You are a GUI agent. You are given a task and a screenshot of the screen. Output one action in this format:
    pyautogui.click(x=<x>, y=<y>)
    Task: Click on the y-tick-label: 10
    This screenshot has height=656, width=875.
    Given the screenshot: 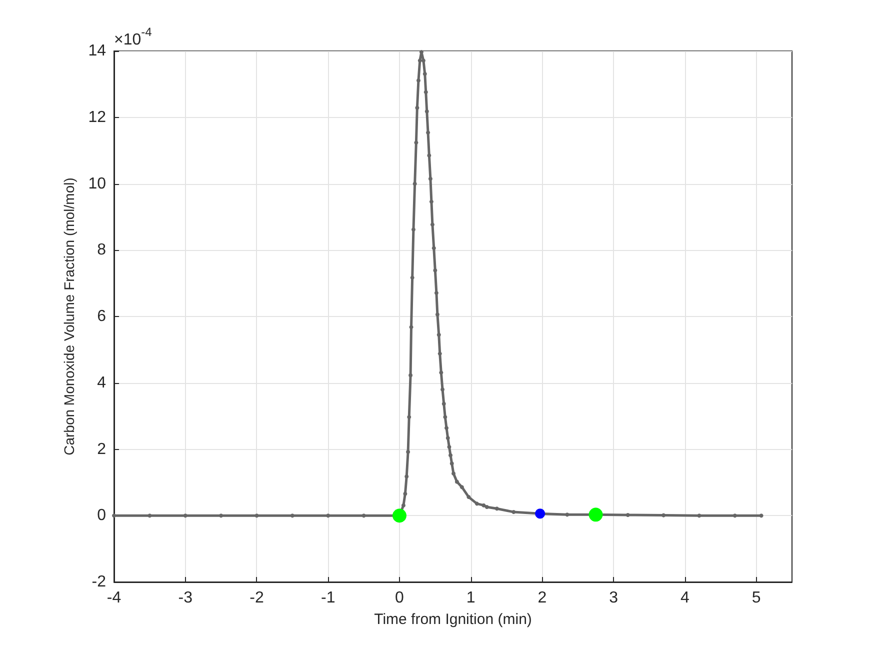 What is the action you would take?
    pyautogui.click(x=97, y=183)
    